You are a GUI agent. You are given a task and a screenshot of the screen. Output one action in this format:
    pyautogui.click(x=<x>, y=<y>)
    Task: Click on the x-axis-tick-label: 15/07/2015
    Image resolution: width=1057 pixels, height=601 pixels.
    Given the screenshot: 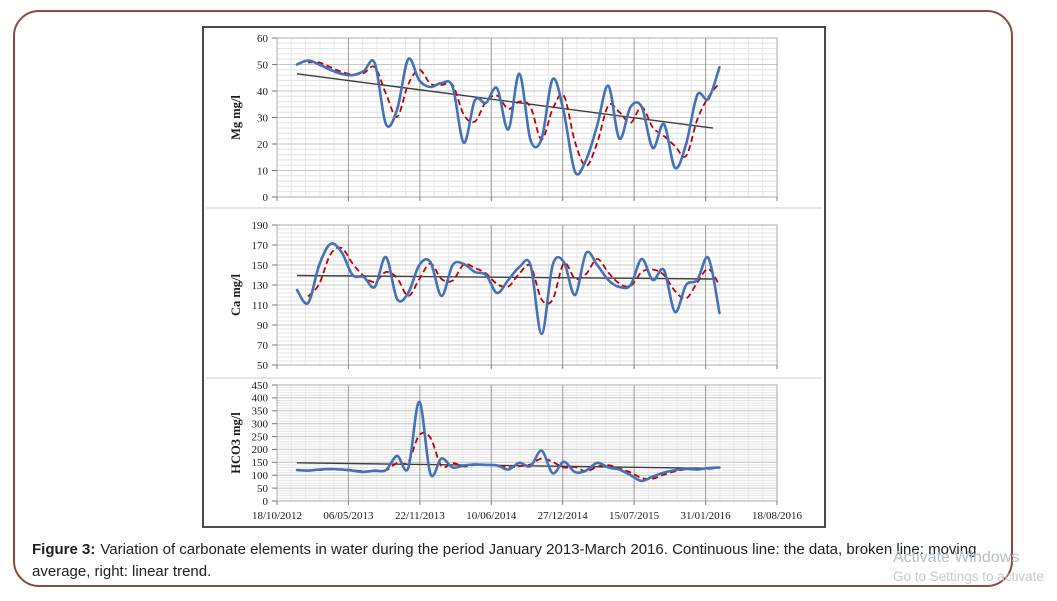 What is the action you would take?
    pyautogui.click(x=634, y=516)
    